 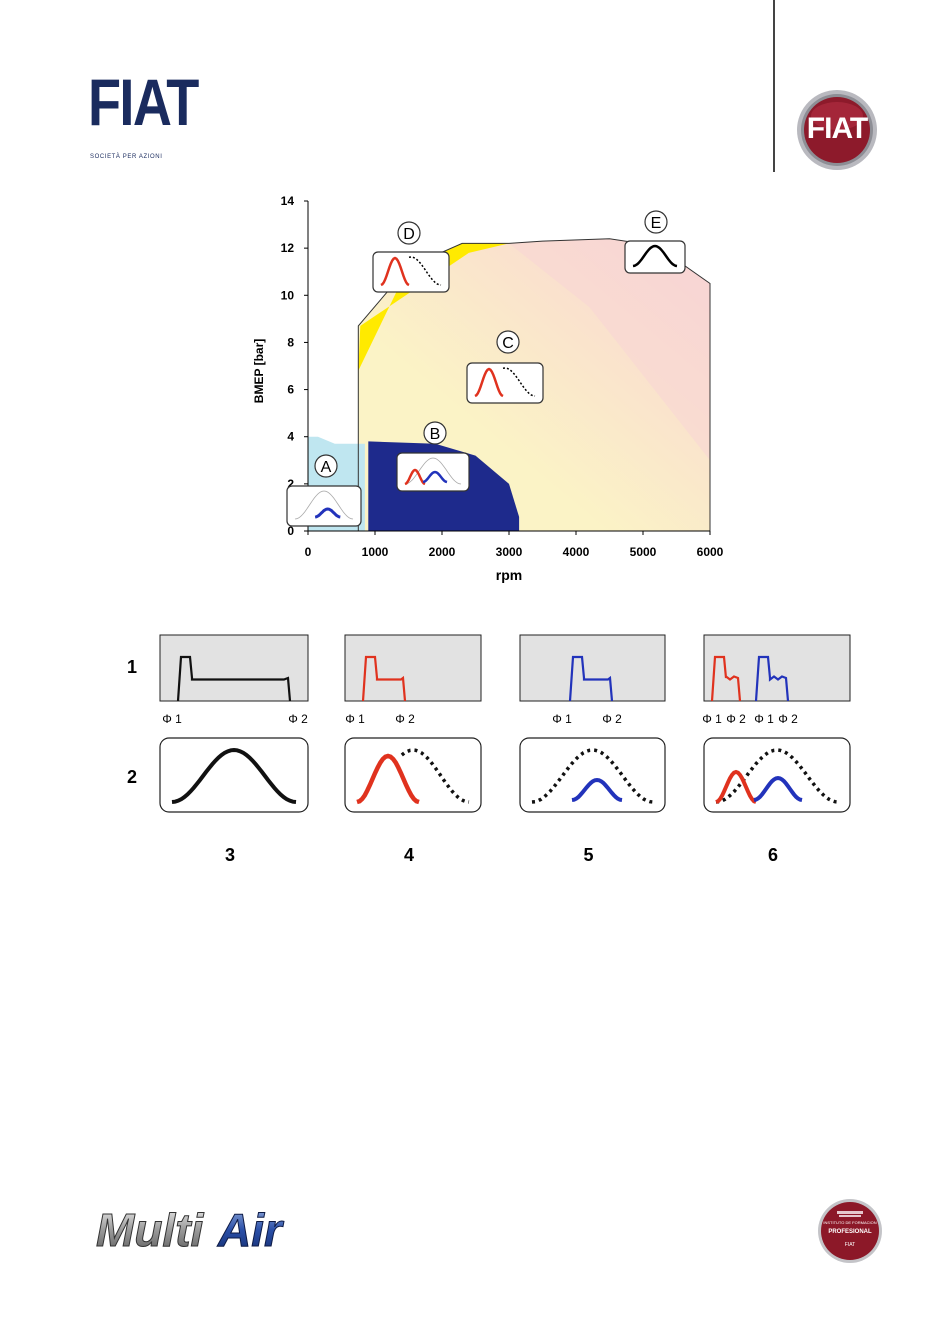 I want to click on inset-d: D, so click(x=411, y=257).